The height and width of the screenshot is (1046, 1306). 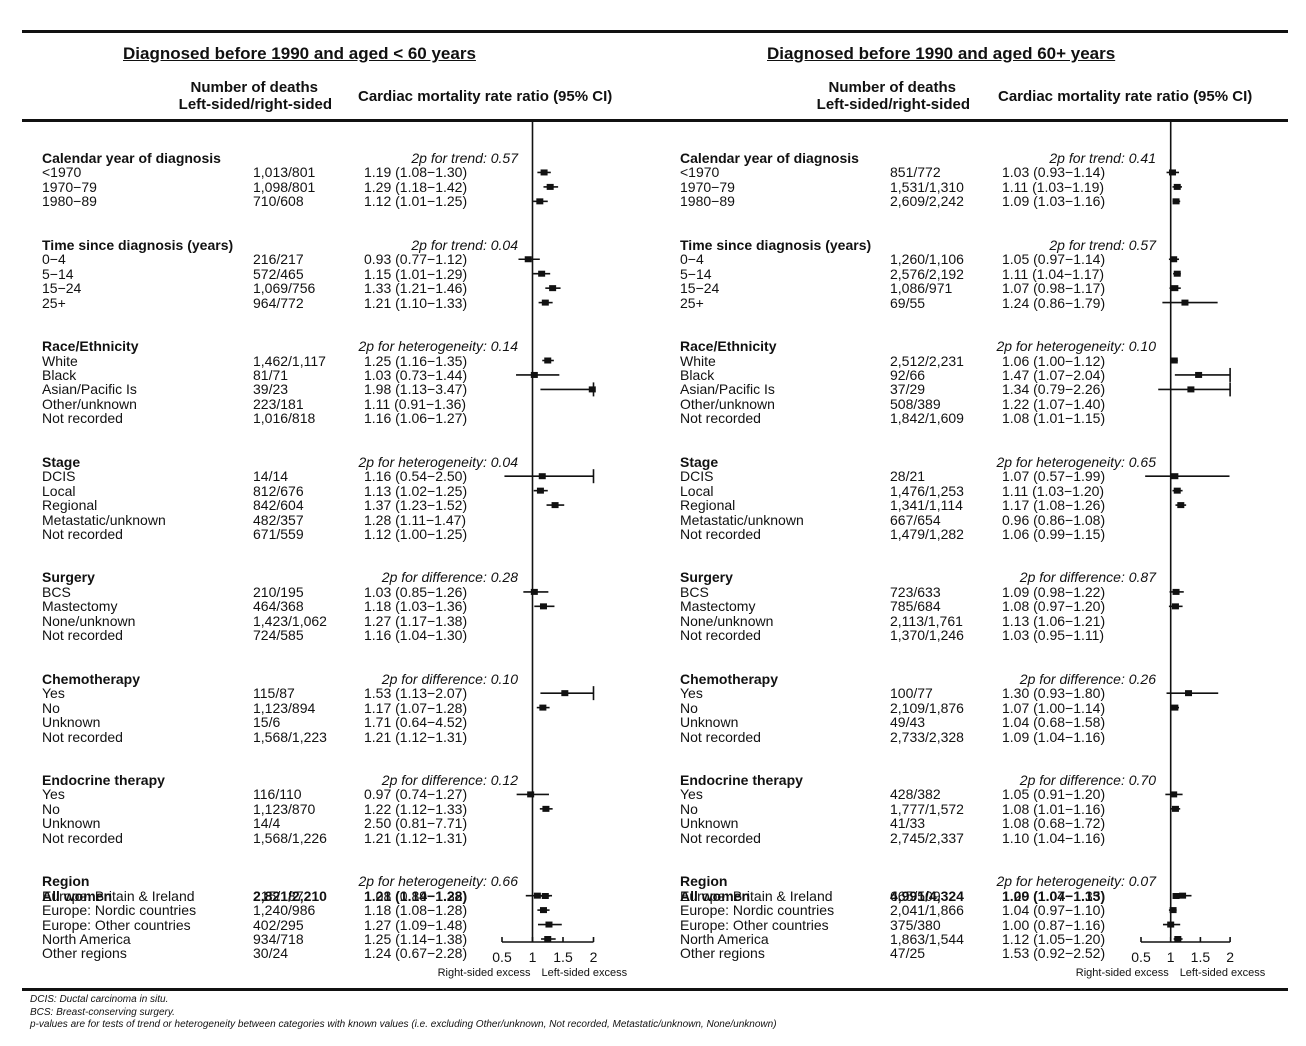 I want to click on row-deaths: 1,098/801, so click(x=284, y=186).